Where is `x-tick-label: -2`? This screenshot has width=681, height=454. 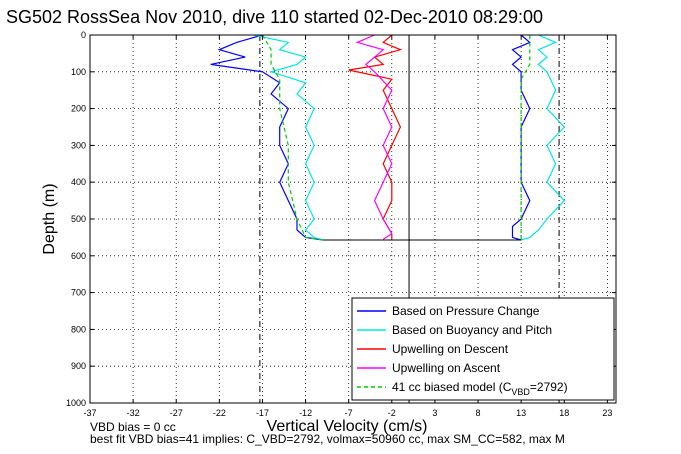
x-tick-label: -2 is located at coordinates (392, 413).